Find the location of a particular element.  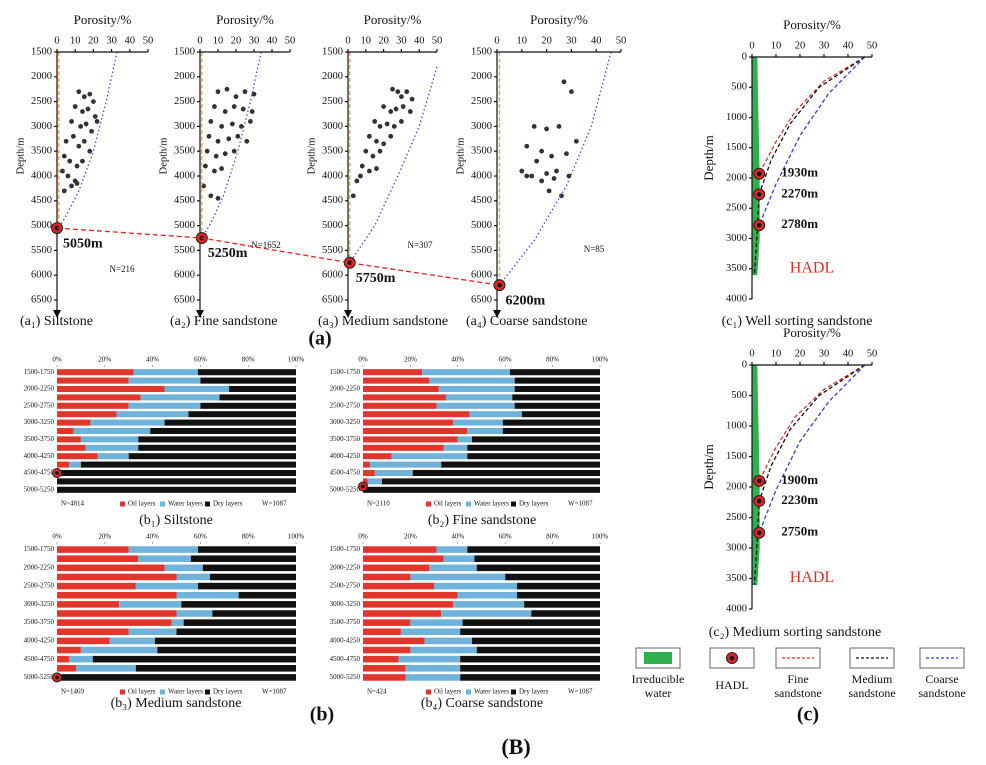

x-tick-label: 100% is located at coordinates (296, 537).